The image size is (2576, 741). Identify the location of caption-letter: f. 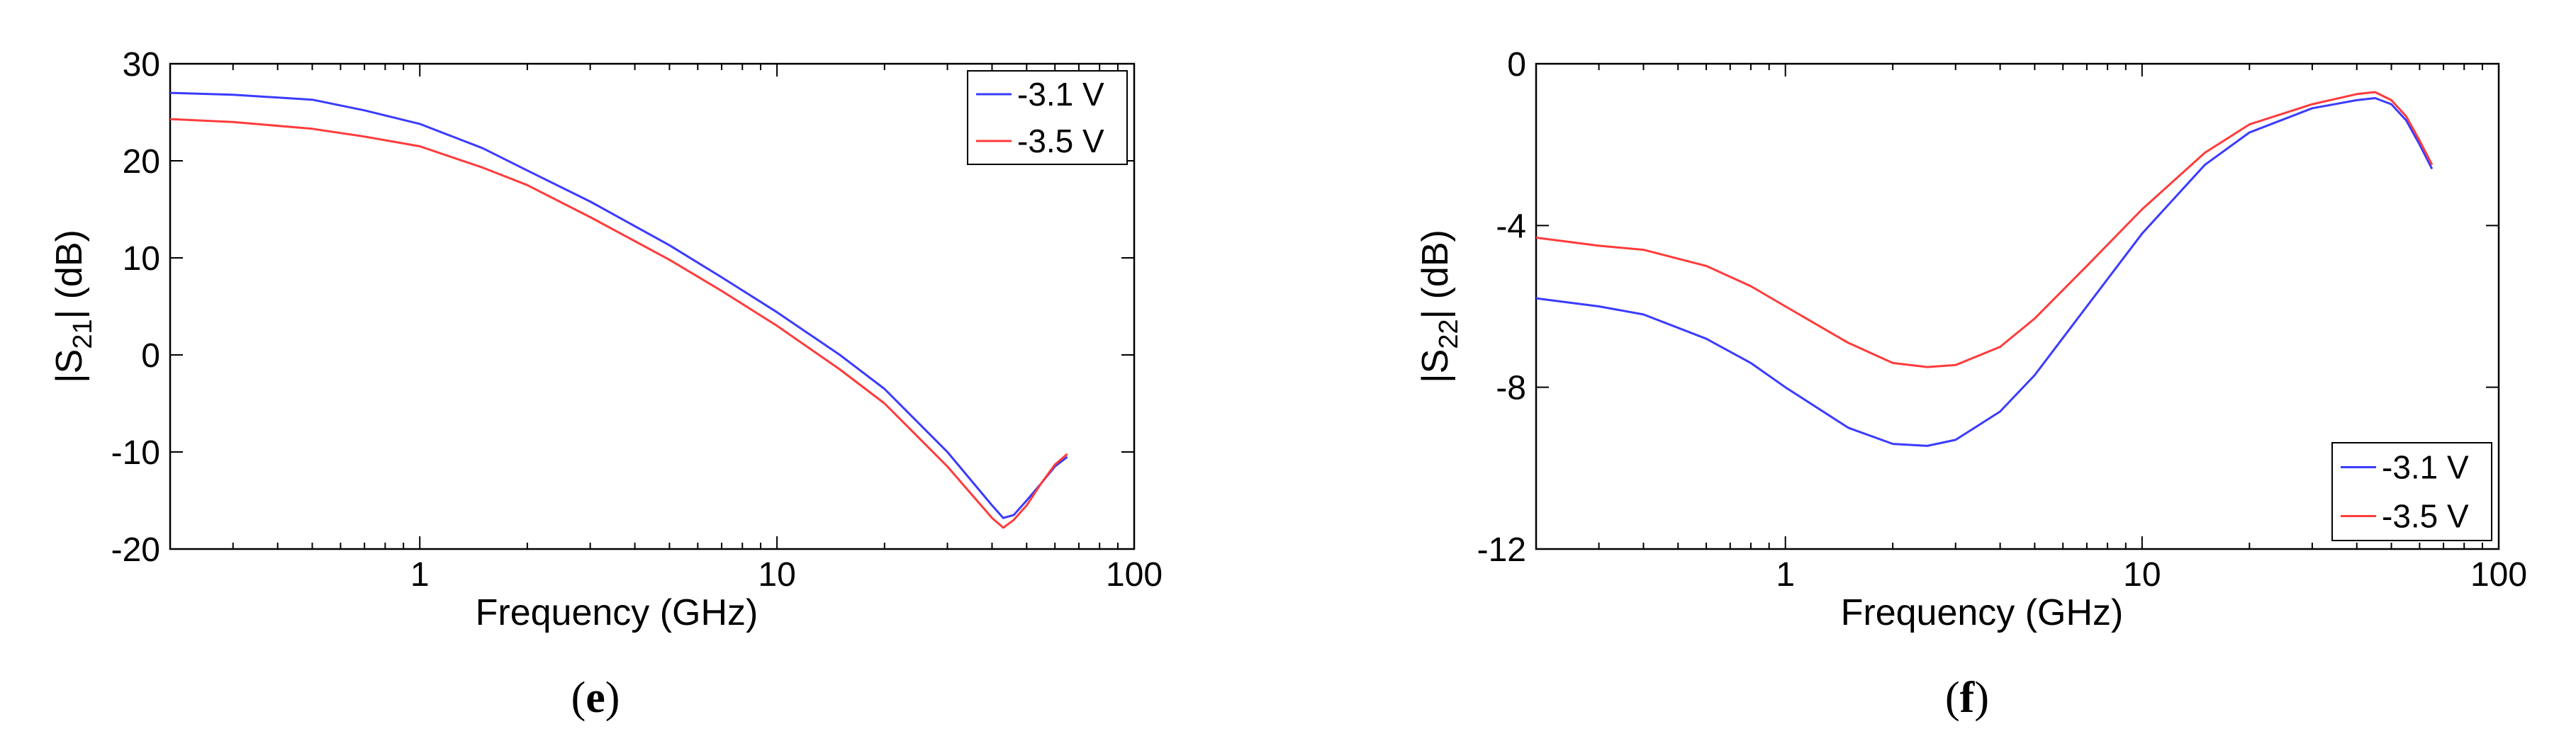
(1968, 698).